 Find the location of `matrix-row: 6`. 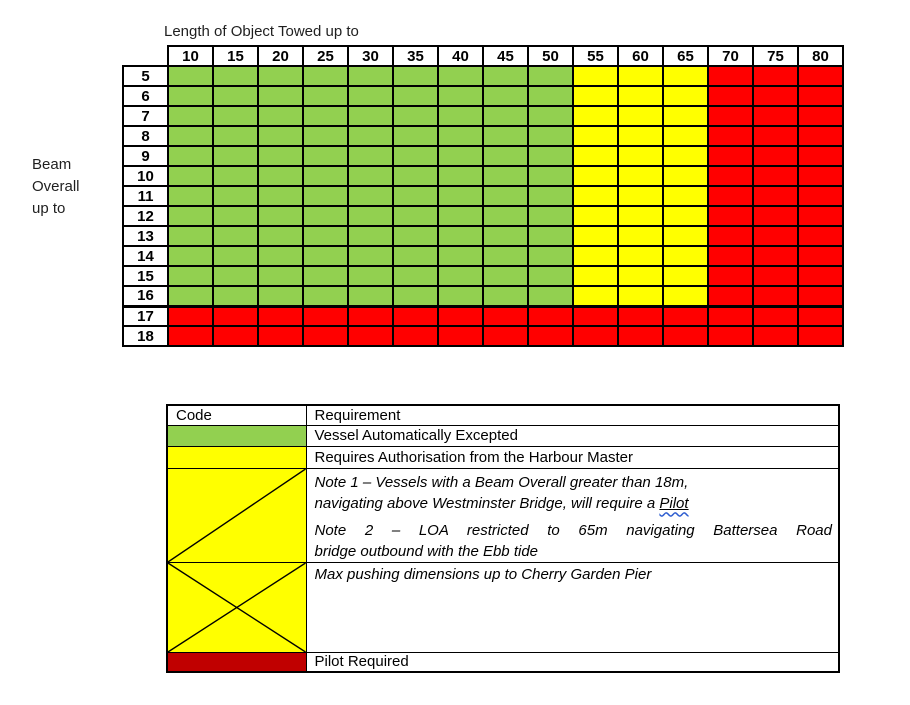

matrix-row: 6 is located at coordinates (483, 96).